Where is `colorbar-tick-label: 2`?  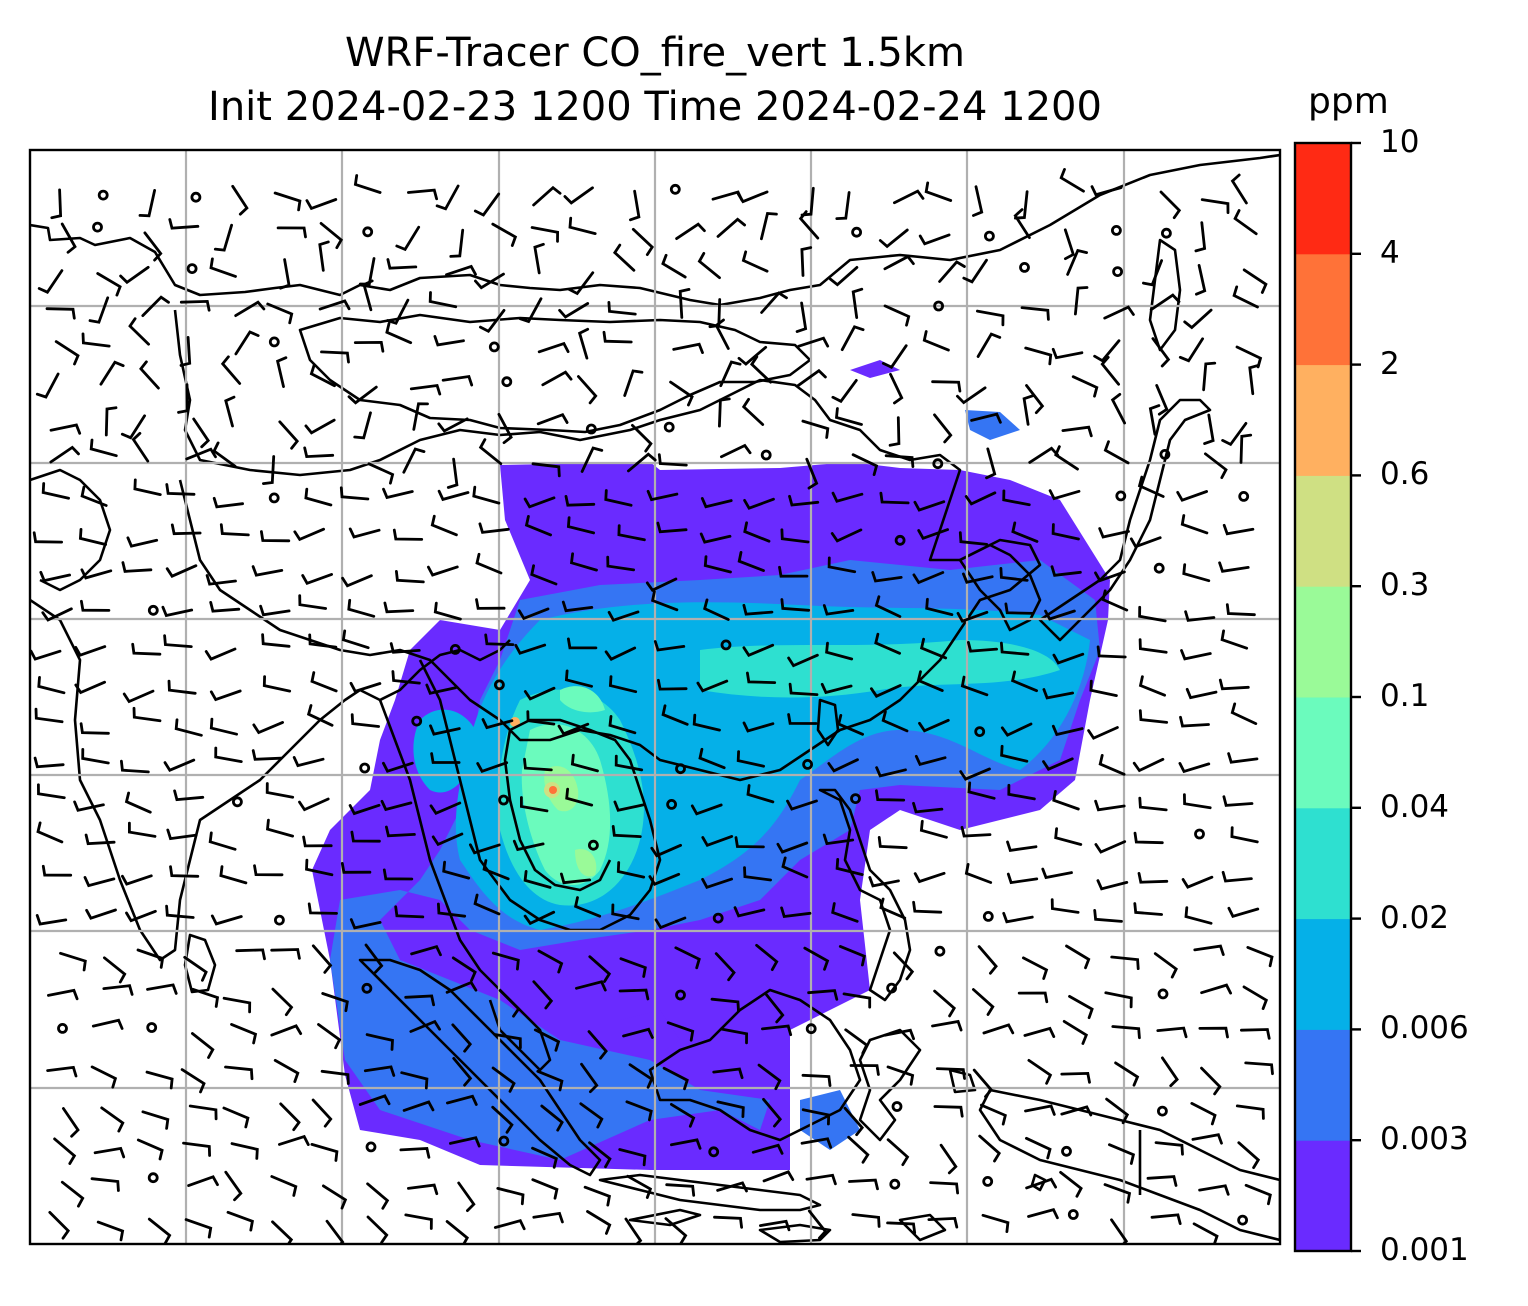
colorbar-tick-label: 2 is located at coordinates (1390, 363).